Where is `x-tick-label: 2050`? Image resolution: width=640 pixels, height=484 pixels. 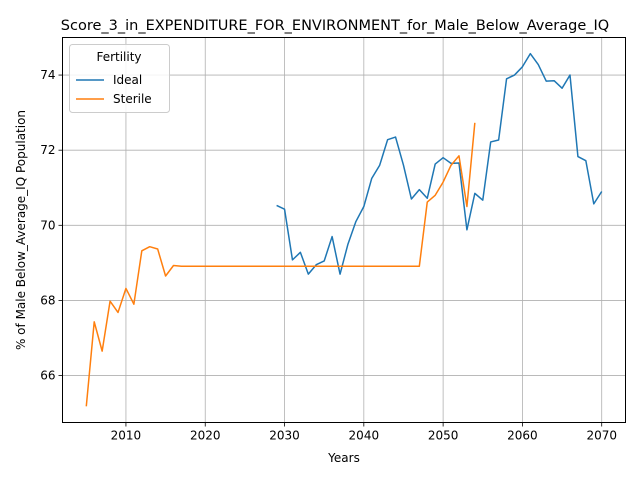 x-tick-label: 2050 is located at coordinates (443, 436).